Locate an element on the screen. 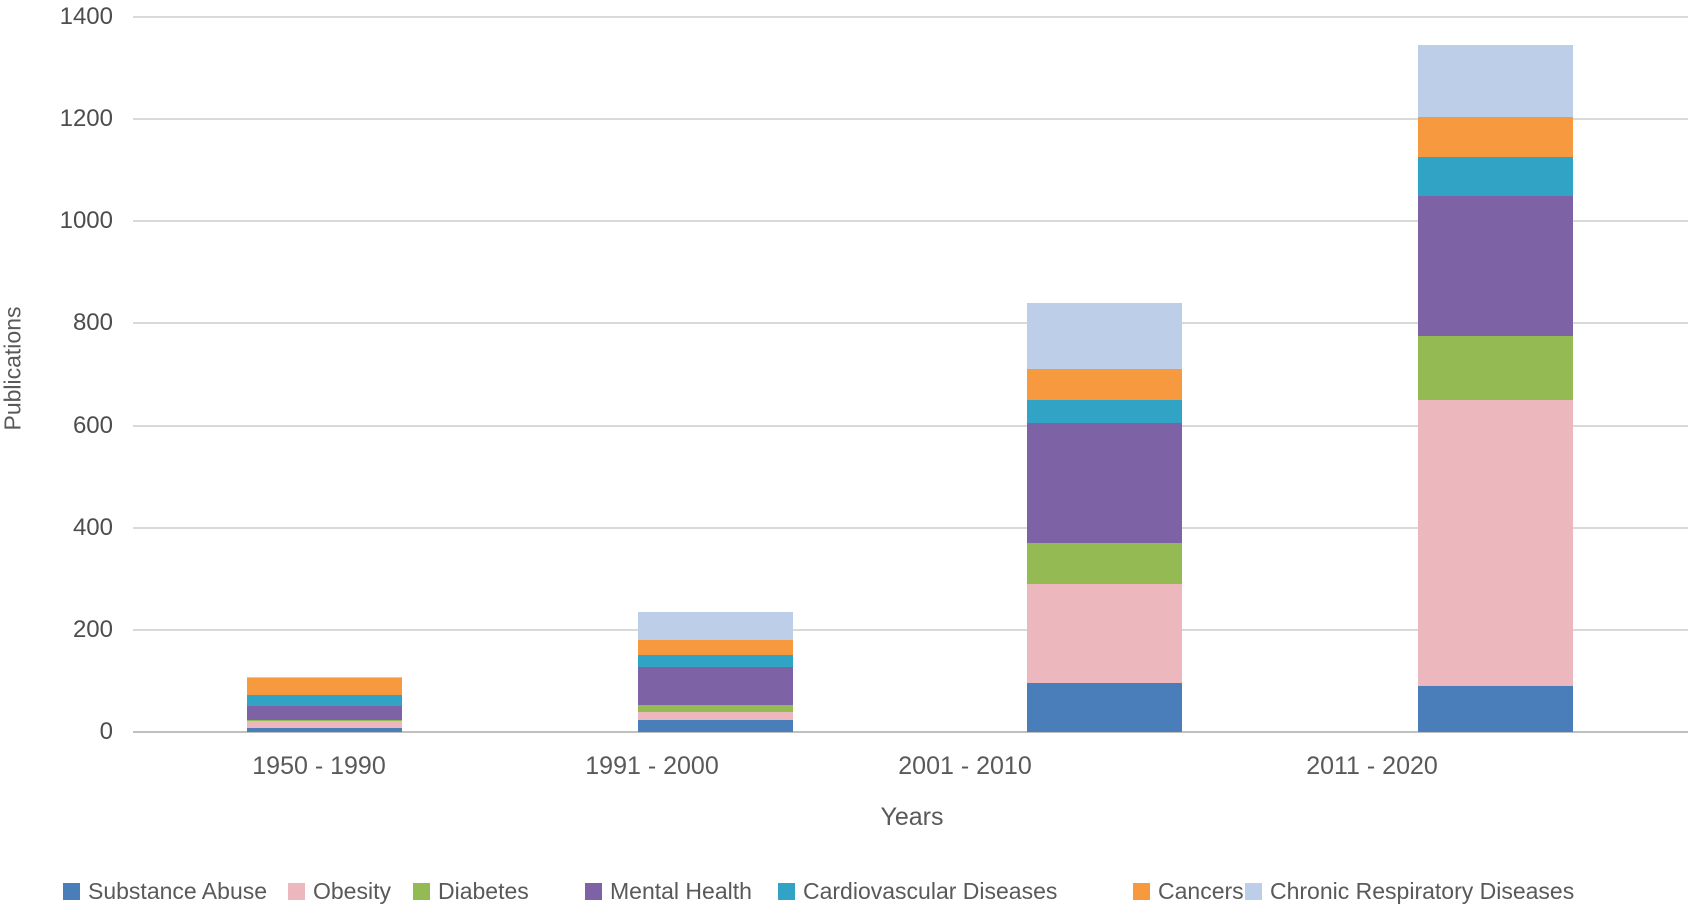 The width and height of the screenshot is (1696, 919). legend-label: Cardiovascular Diseases is located at coordinates (930, 891).